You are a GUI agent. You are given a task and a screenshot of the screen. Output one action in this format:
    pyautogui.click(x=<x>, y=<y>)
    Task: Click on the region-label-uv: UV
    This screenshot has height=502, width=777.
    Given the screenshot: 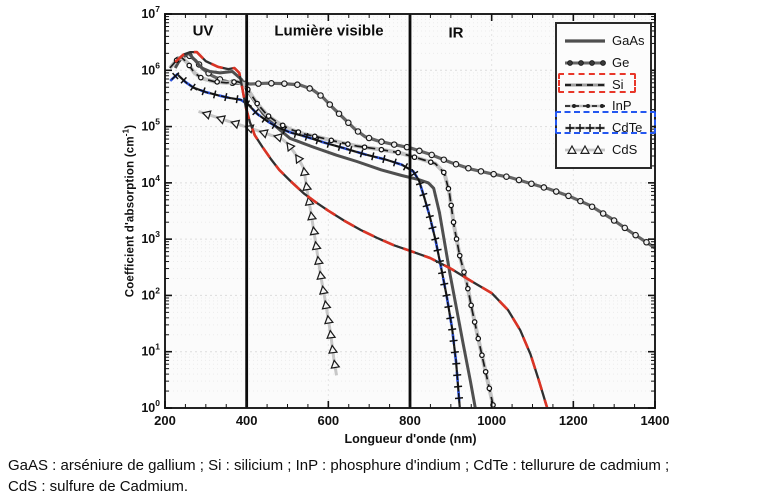 What is the action you would take?
    pyautogui.click(x=203, y=31)
    